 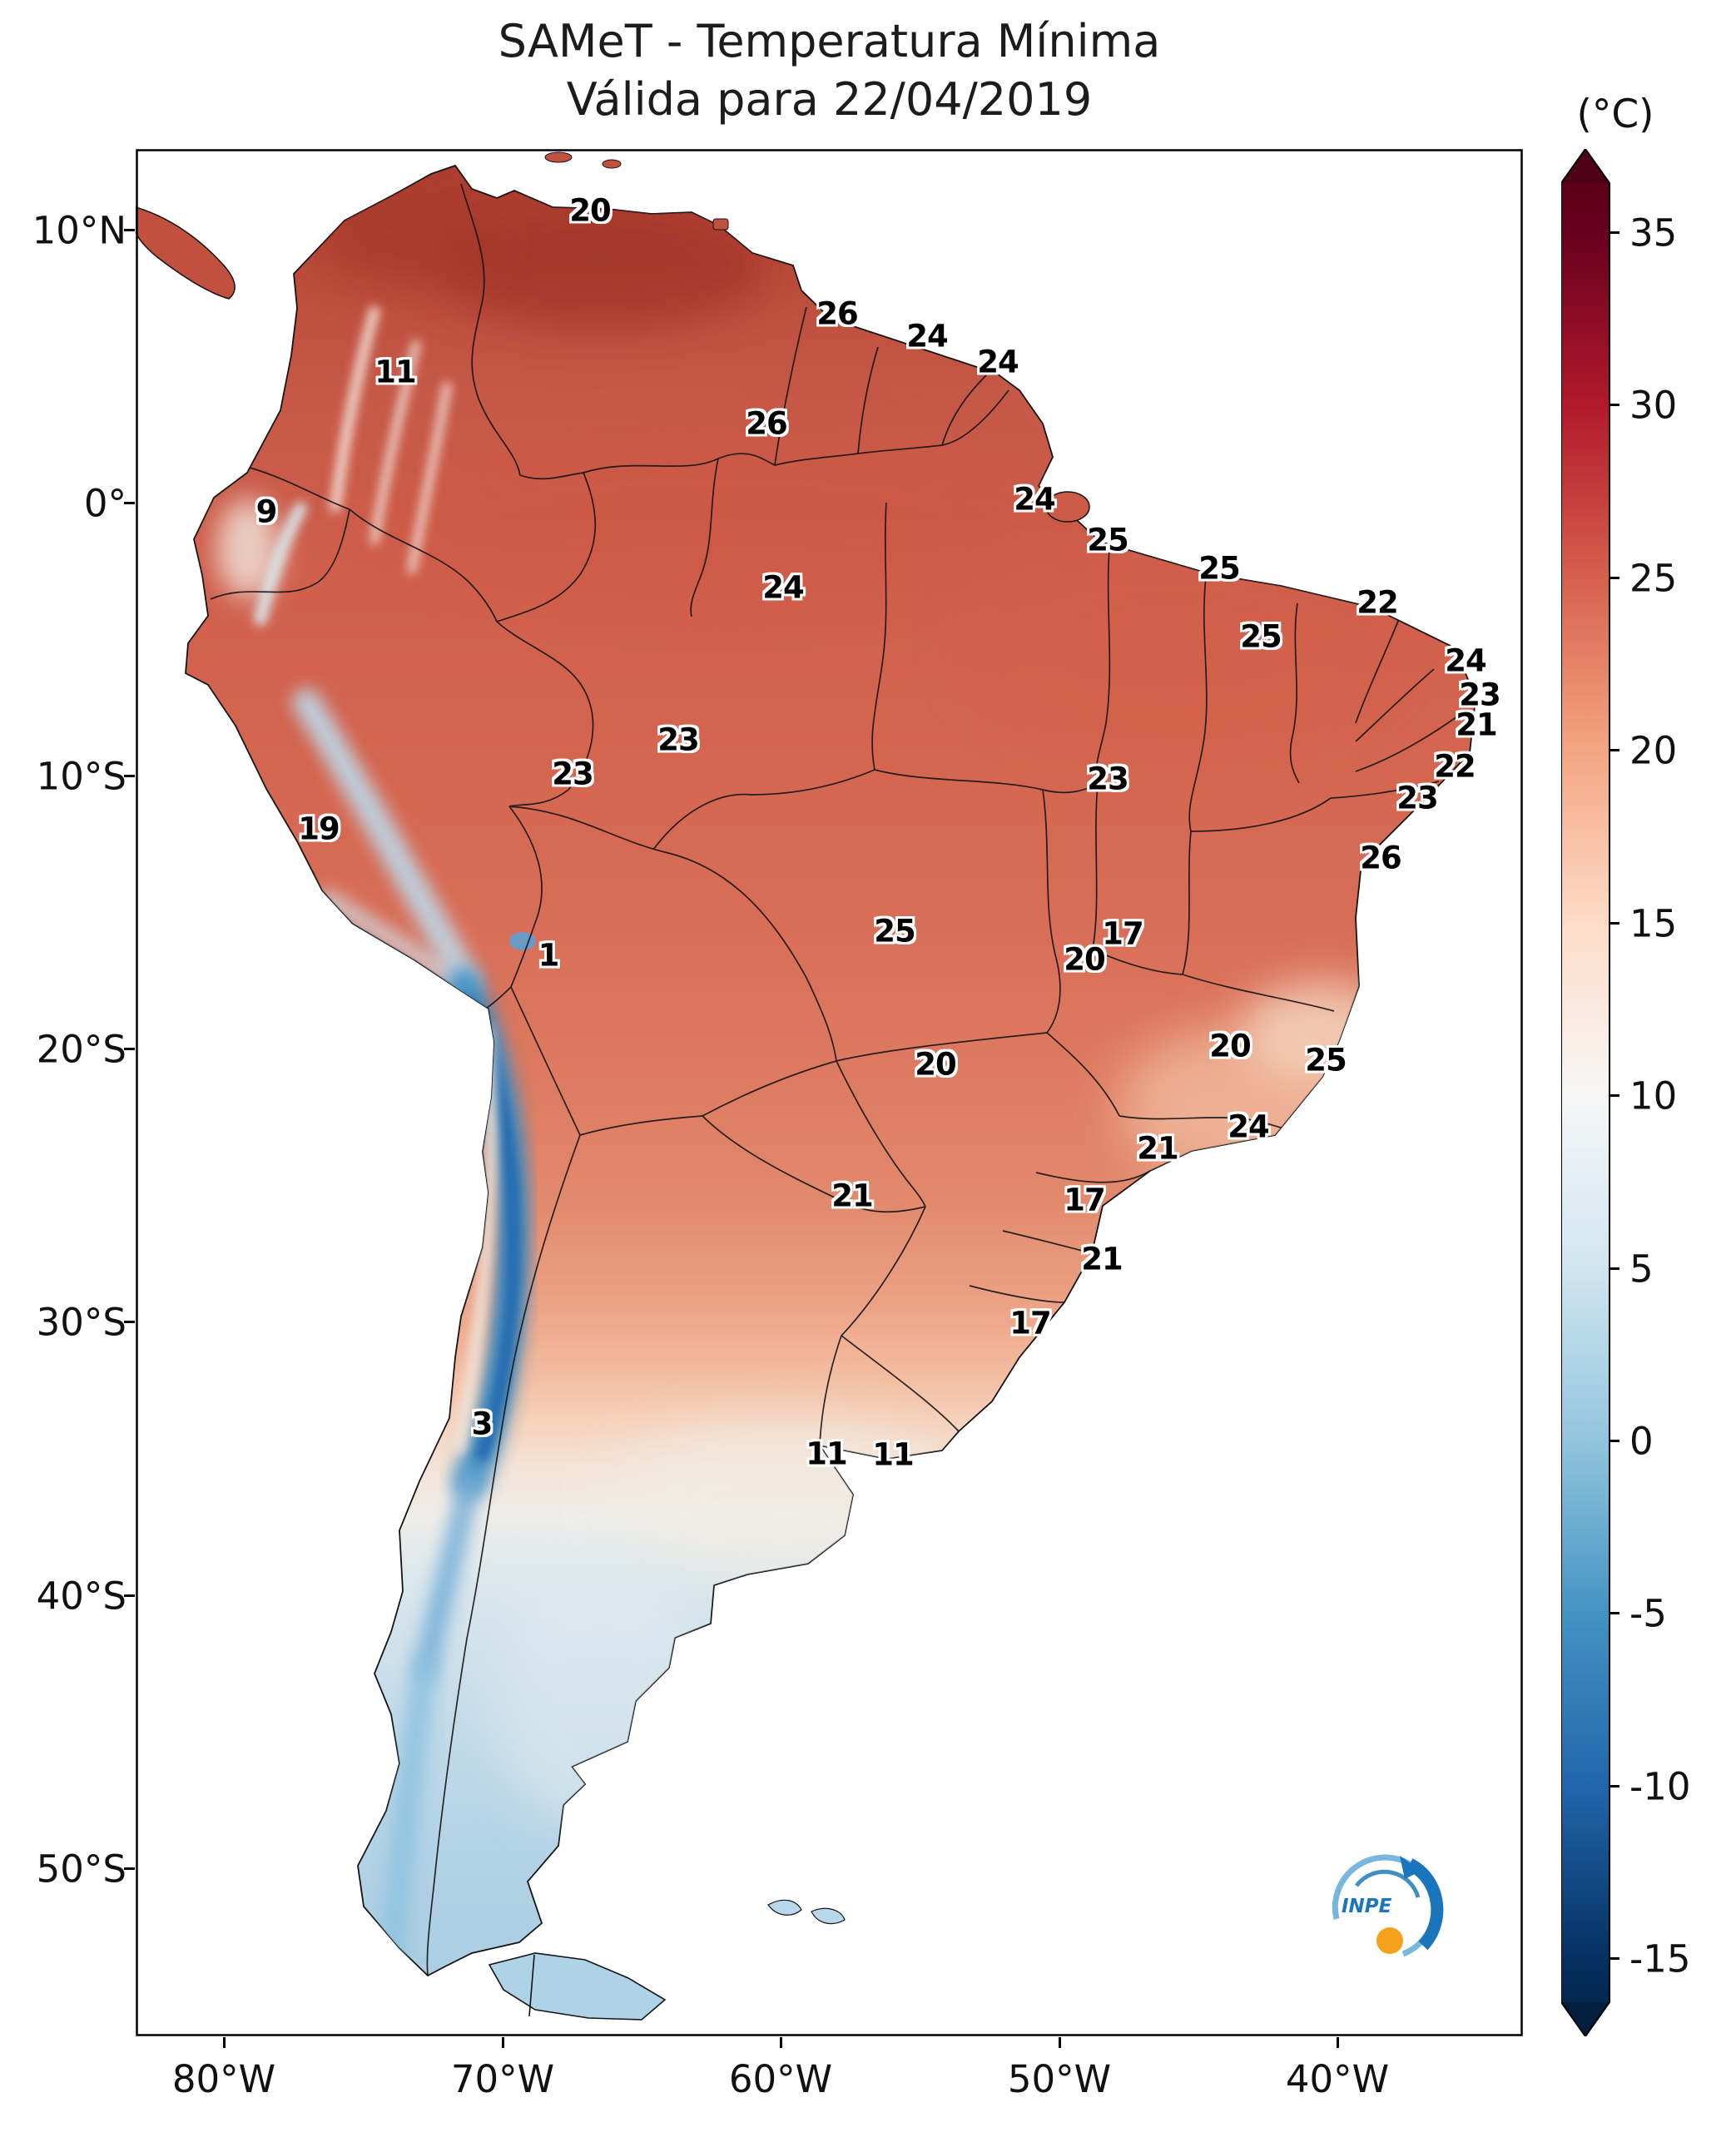 What do you see at coordinates (829, 41) in the screenshot?
I see `map-title: SAMeT - Temperatura Mínima` at bounding box center [829, 41].